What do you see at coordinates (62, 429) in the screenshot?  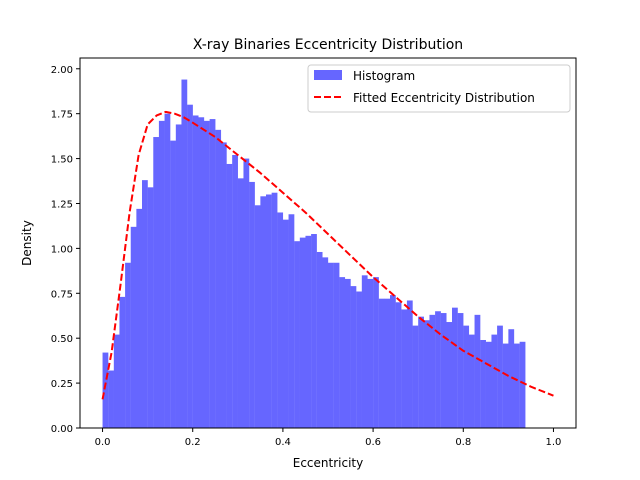 I see `y-tick-label: 0.00` at bounding box center [62, 429].